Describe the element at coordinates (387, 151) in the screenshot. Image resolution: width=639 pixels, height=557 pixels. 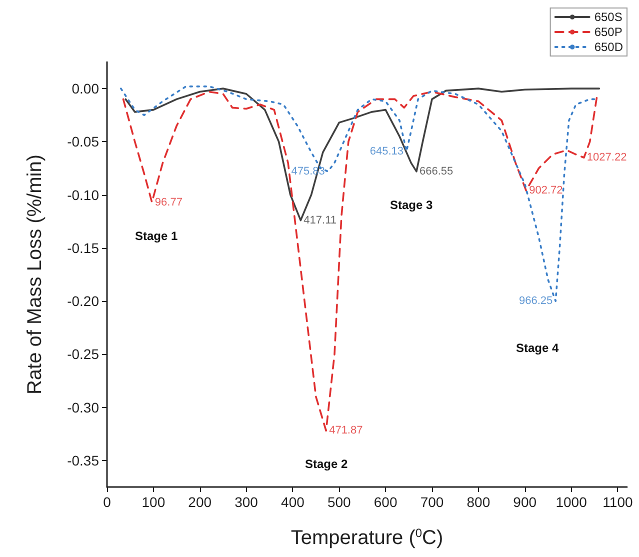
I see `annotation: 645.13` at that location.